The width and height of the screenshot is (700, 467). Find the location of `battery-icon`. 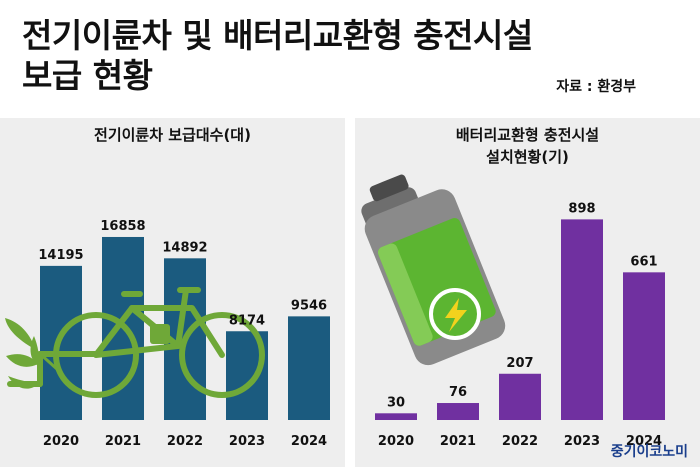

battery-icon is located at coordinates (433, 270).